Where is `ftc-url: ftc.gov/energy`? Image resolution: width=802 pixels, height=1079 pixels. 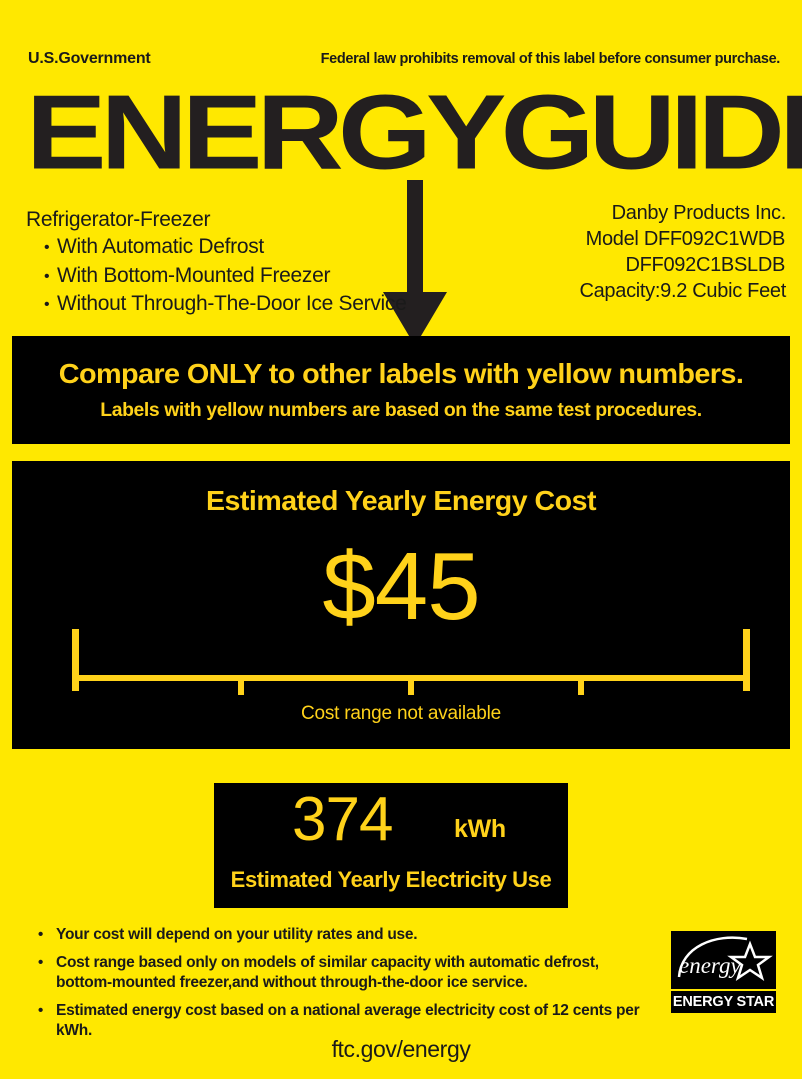 ftc-url: ftc.gov/energy is located at coordinates (401, 1049).